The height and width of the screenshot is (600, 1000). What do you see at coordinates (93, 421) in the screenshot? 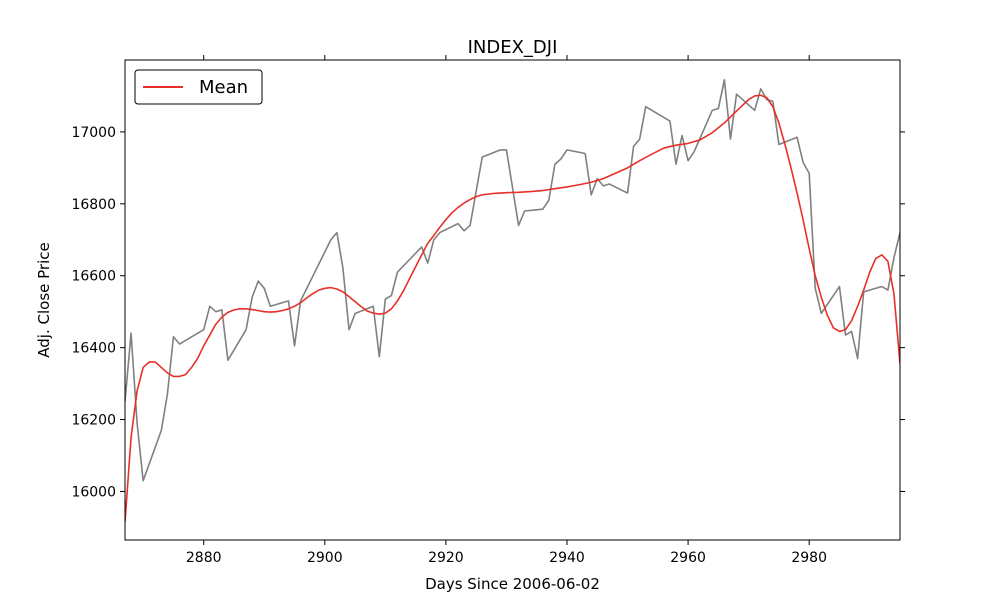
I see `y-tick-label: 16200` at bounding box center [93, 421].